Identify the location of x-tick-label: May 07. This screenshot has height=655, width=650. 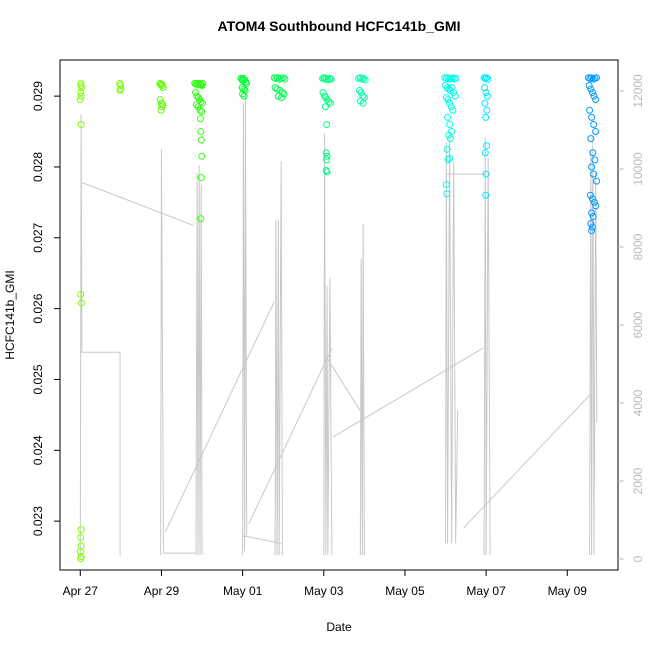
(486, 591).